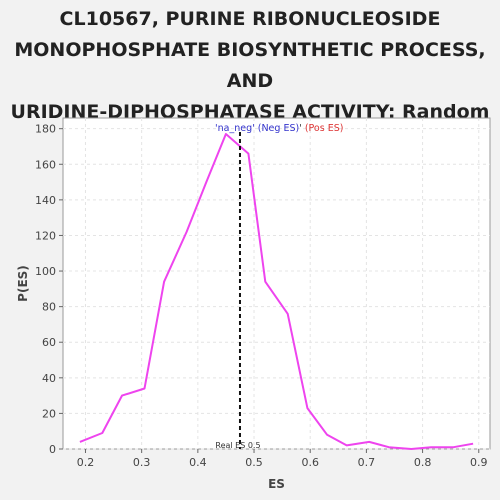  What do you see at coordinates (300, 128) in the screenshot?
I see `legend-entry: '` at bounding box center [300, 128].